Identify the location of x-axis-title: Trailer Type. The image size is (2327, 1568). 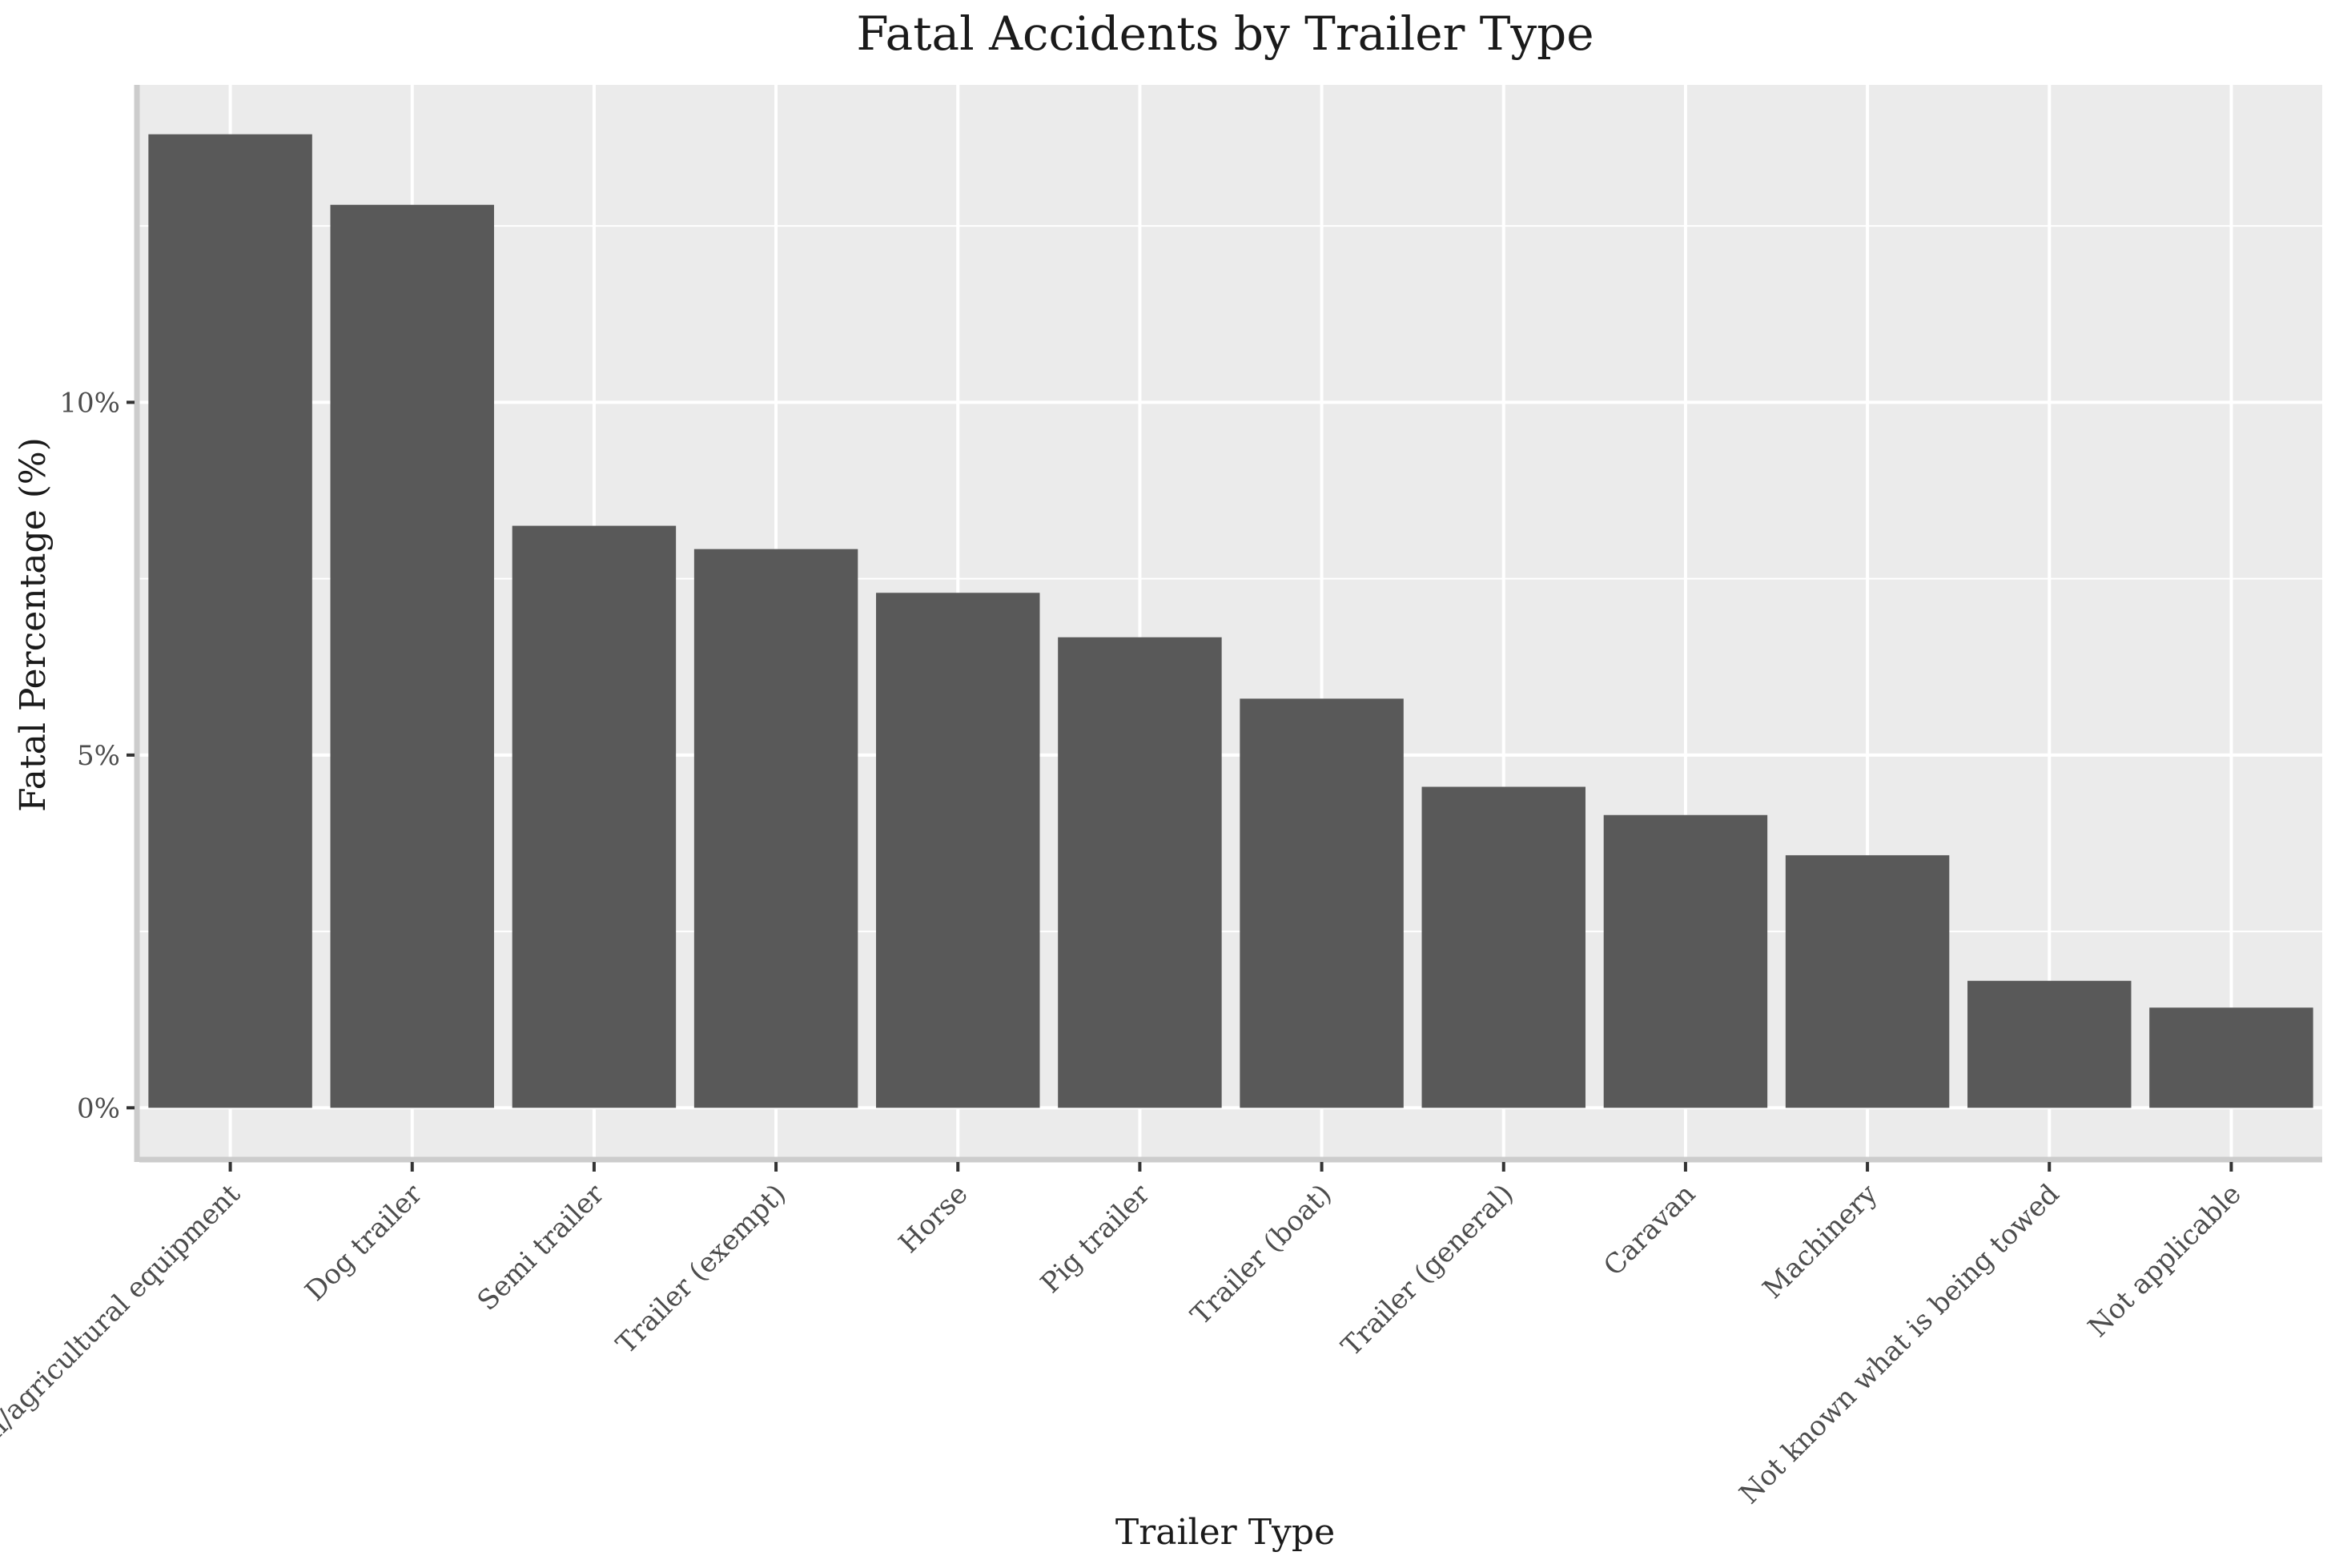
(1225, 1533).